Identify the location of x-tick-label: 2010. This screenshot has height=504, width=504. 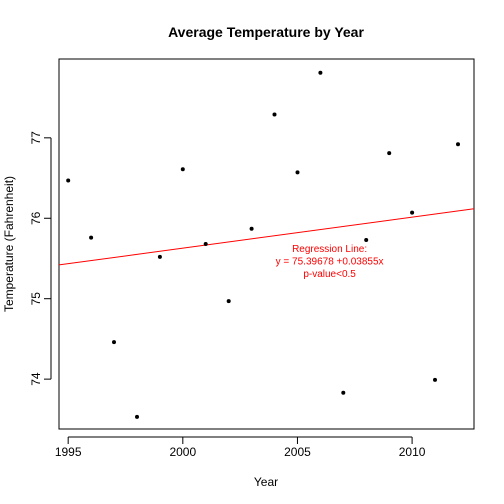
(412, 452).